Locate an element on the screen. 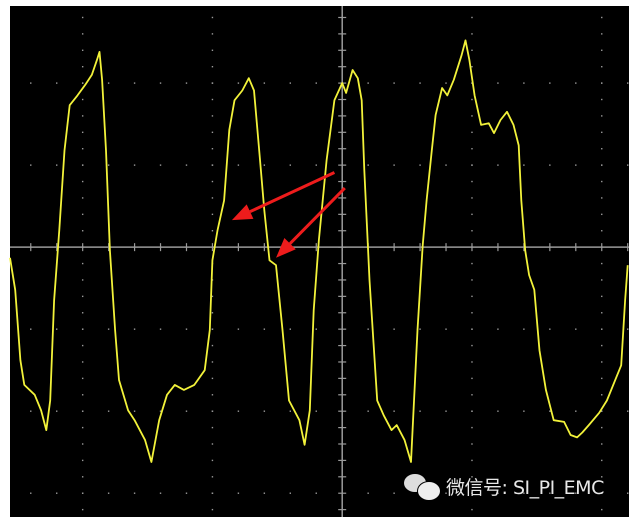 This screenshot has width=629, height=517. watermark-text: 微信号: SI_PI_EMC is located at coordinates (525, 487).